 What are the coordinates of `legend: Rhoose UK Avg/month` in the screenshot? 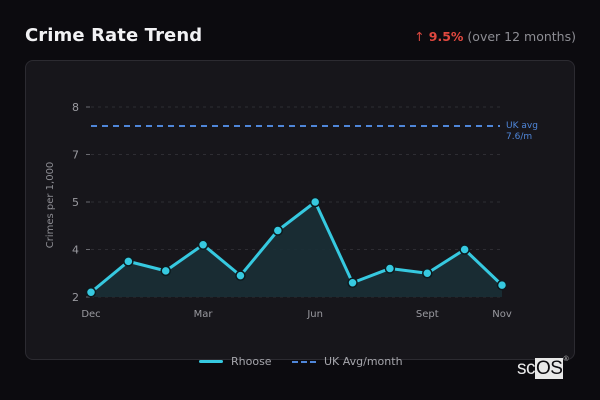 It's located at (300, 362).